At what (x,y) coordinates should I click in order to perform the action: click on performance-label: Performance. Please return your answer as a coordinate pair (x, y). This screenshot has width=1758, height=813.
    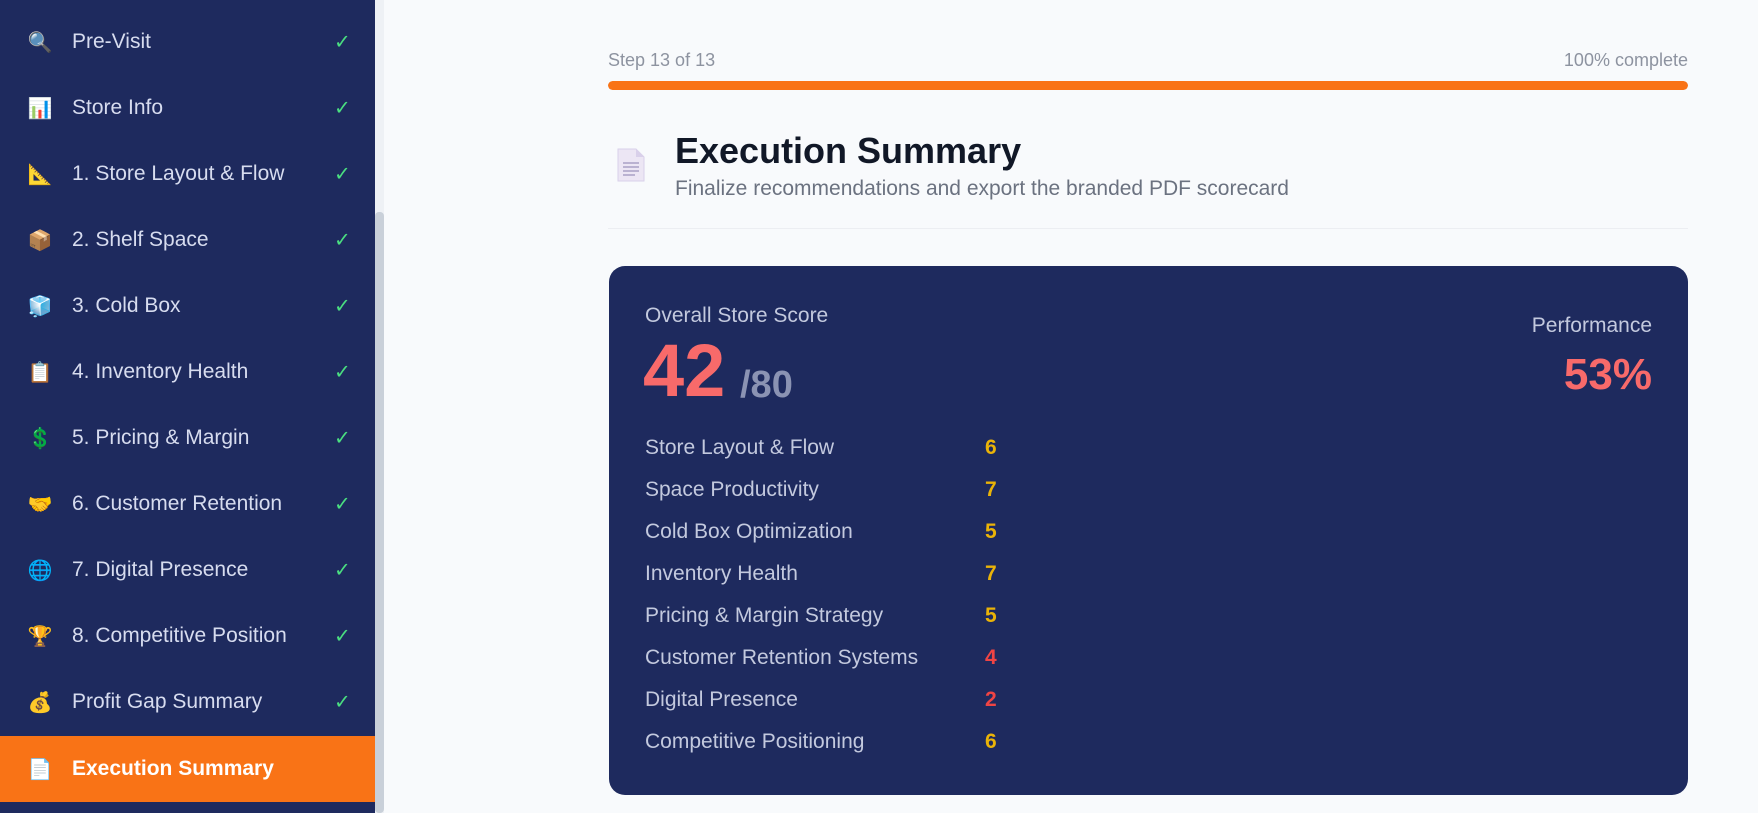
    Looking at the image, I should click on (1591, 325).